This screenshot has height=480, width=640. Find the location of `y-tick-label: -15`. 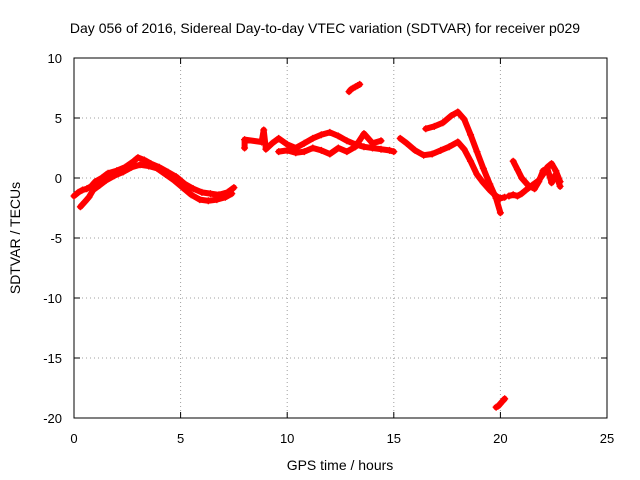

y-tick-label: -15 is located at coordinates (52, 358).